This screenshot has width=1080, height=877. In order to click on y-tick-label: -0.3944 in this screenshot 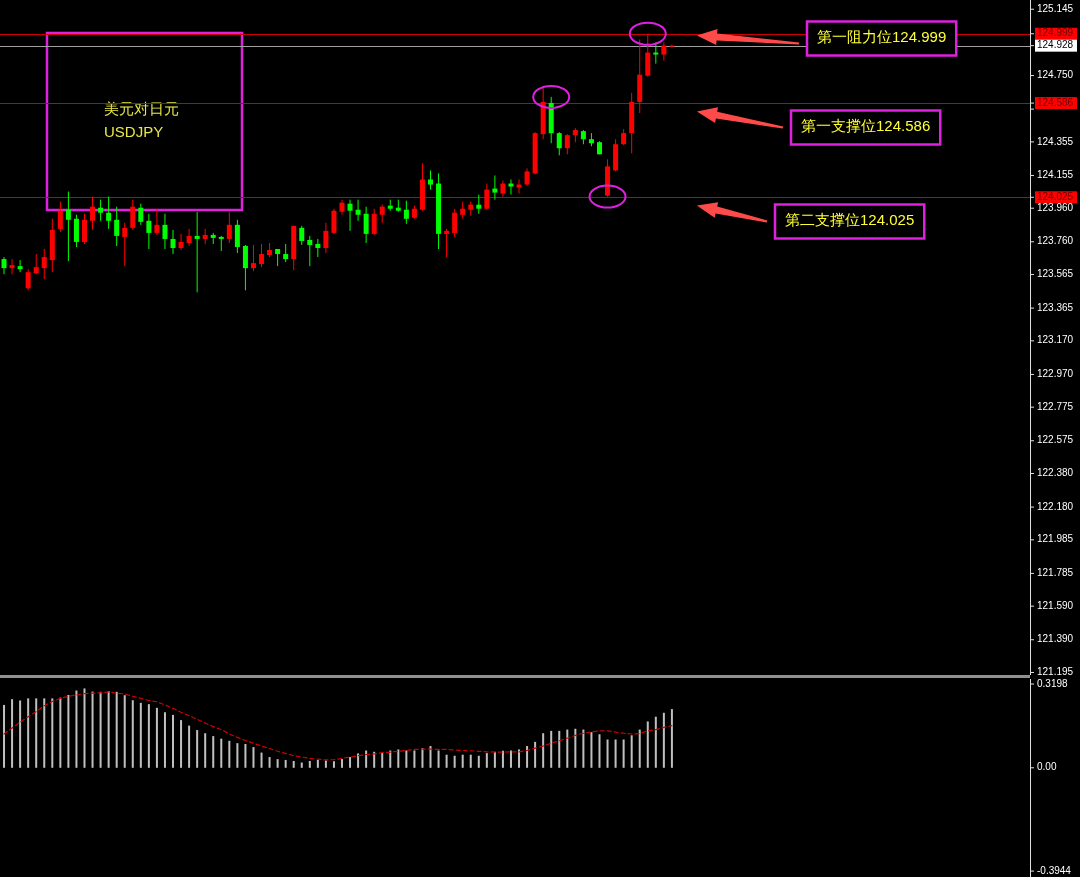, I will do `click(1054, 870)`.